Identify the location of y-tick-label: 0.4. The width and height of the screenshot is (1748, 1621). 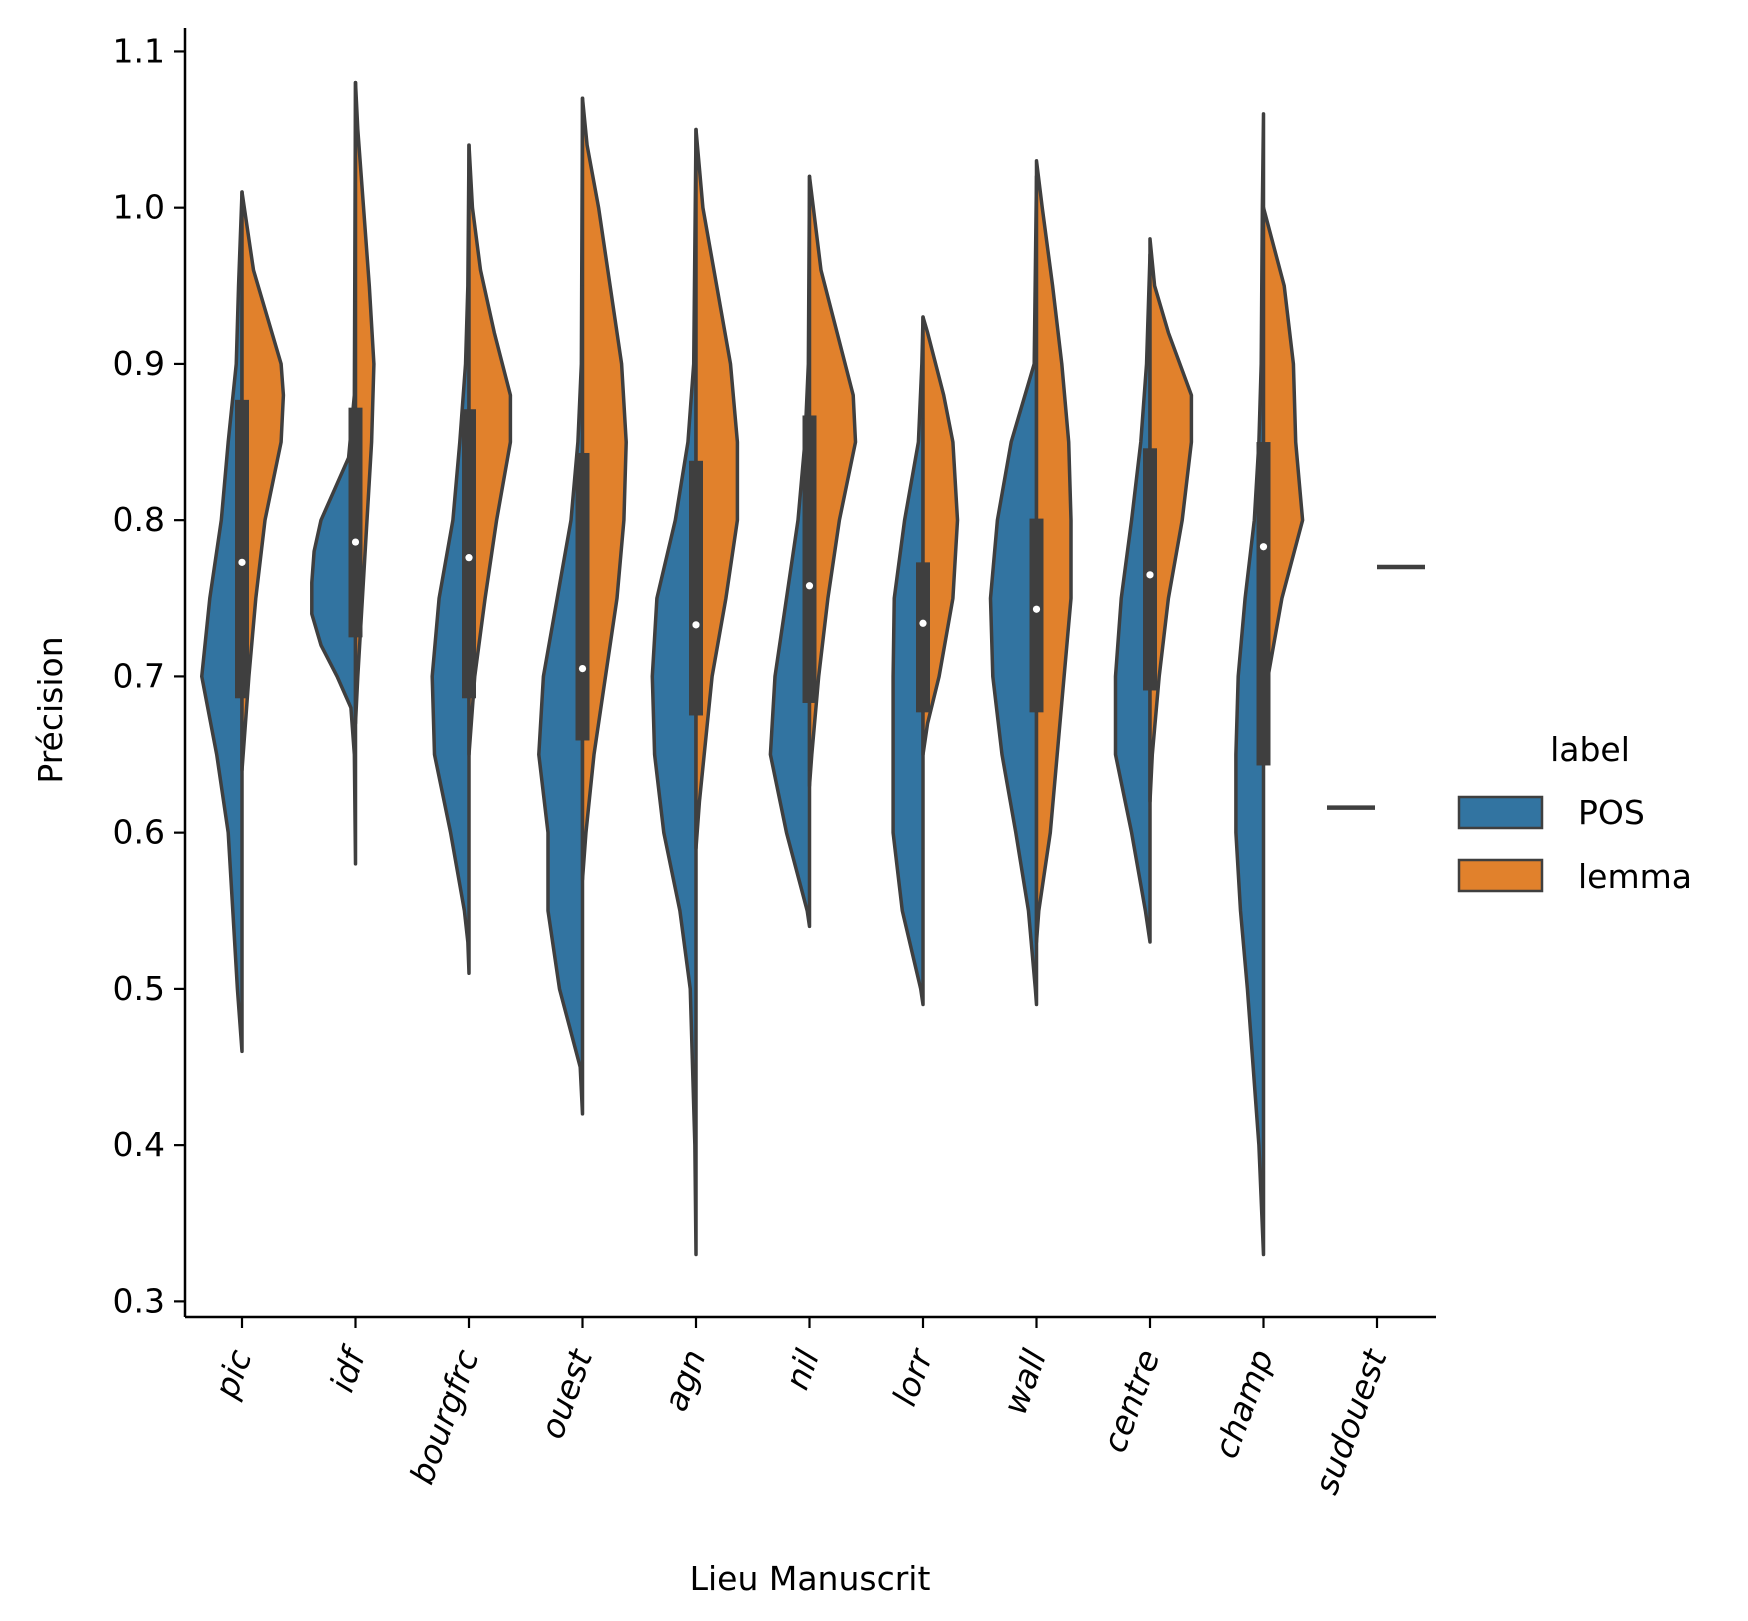
(139, 1144).